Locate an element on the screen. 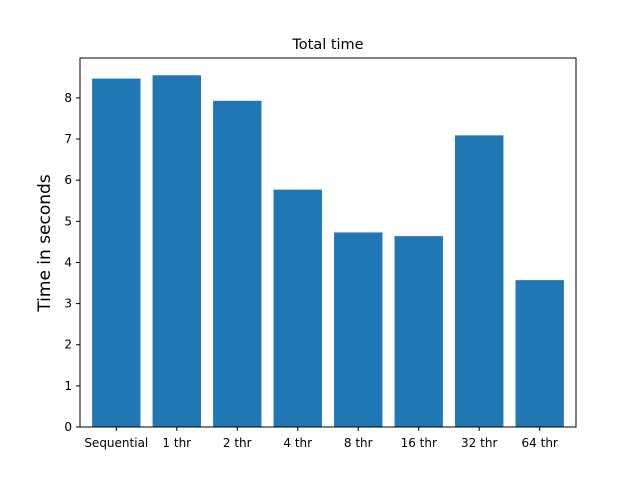 The height and width of the screenshot is (480, 640). x-tick-label: 8 thr is located at coordinates (358, 443).